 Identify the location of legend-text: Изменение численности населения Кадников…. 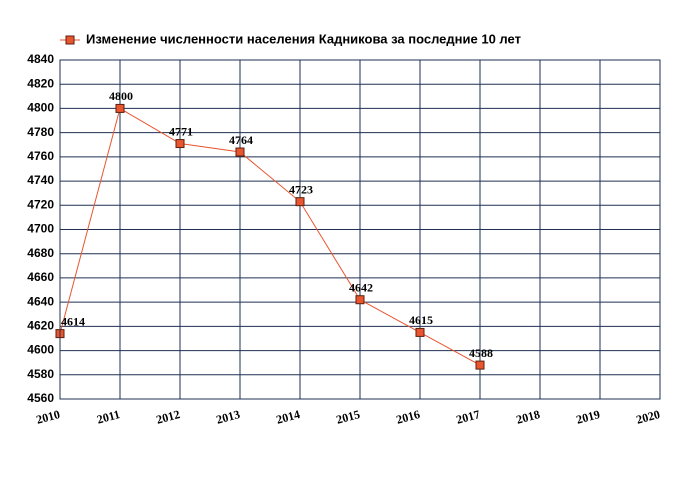
(303, 38).